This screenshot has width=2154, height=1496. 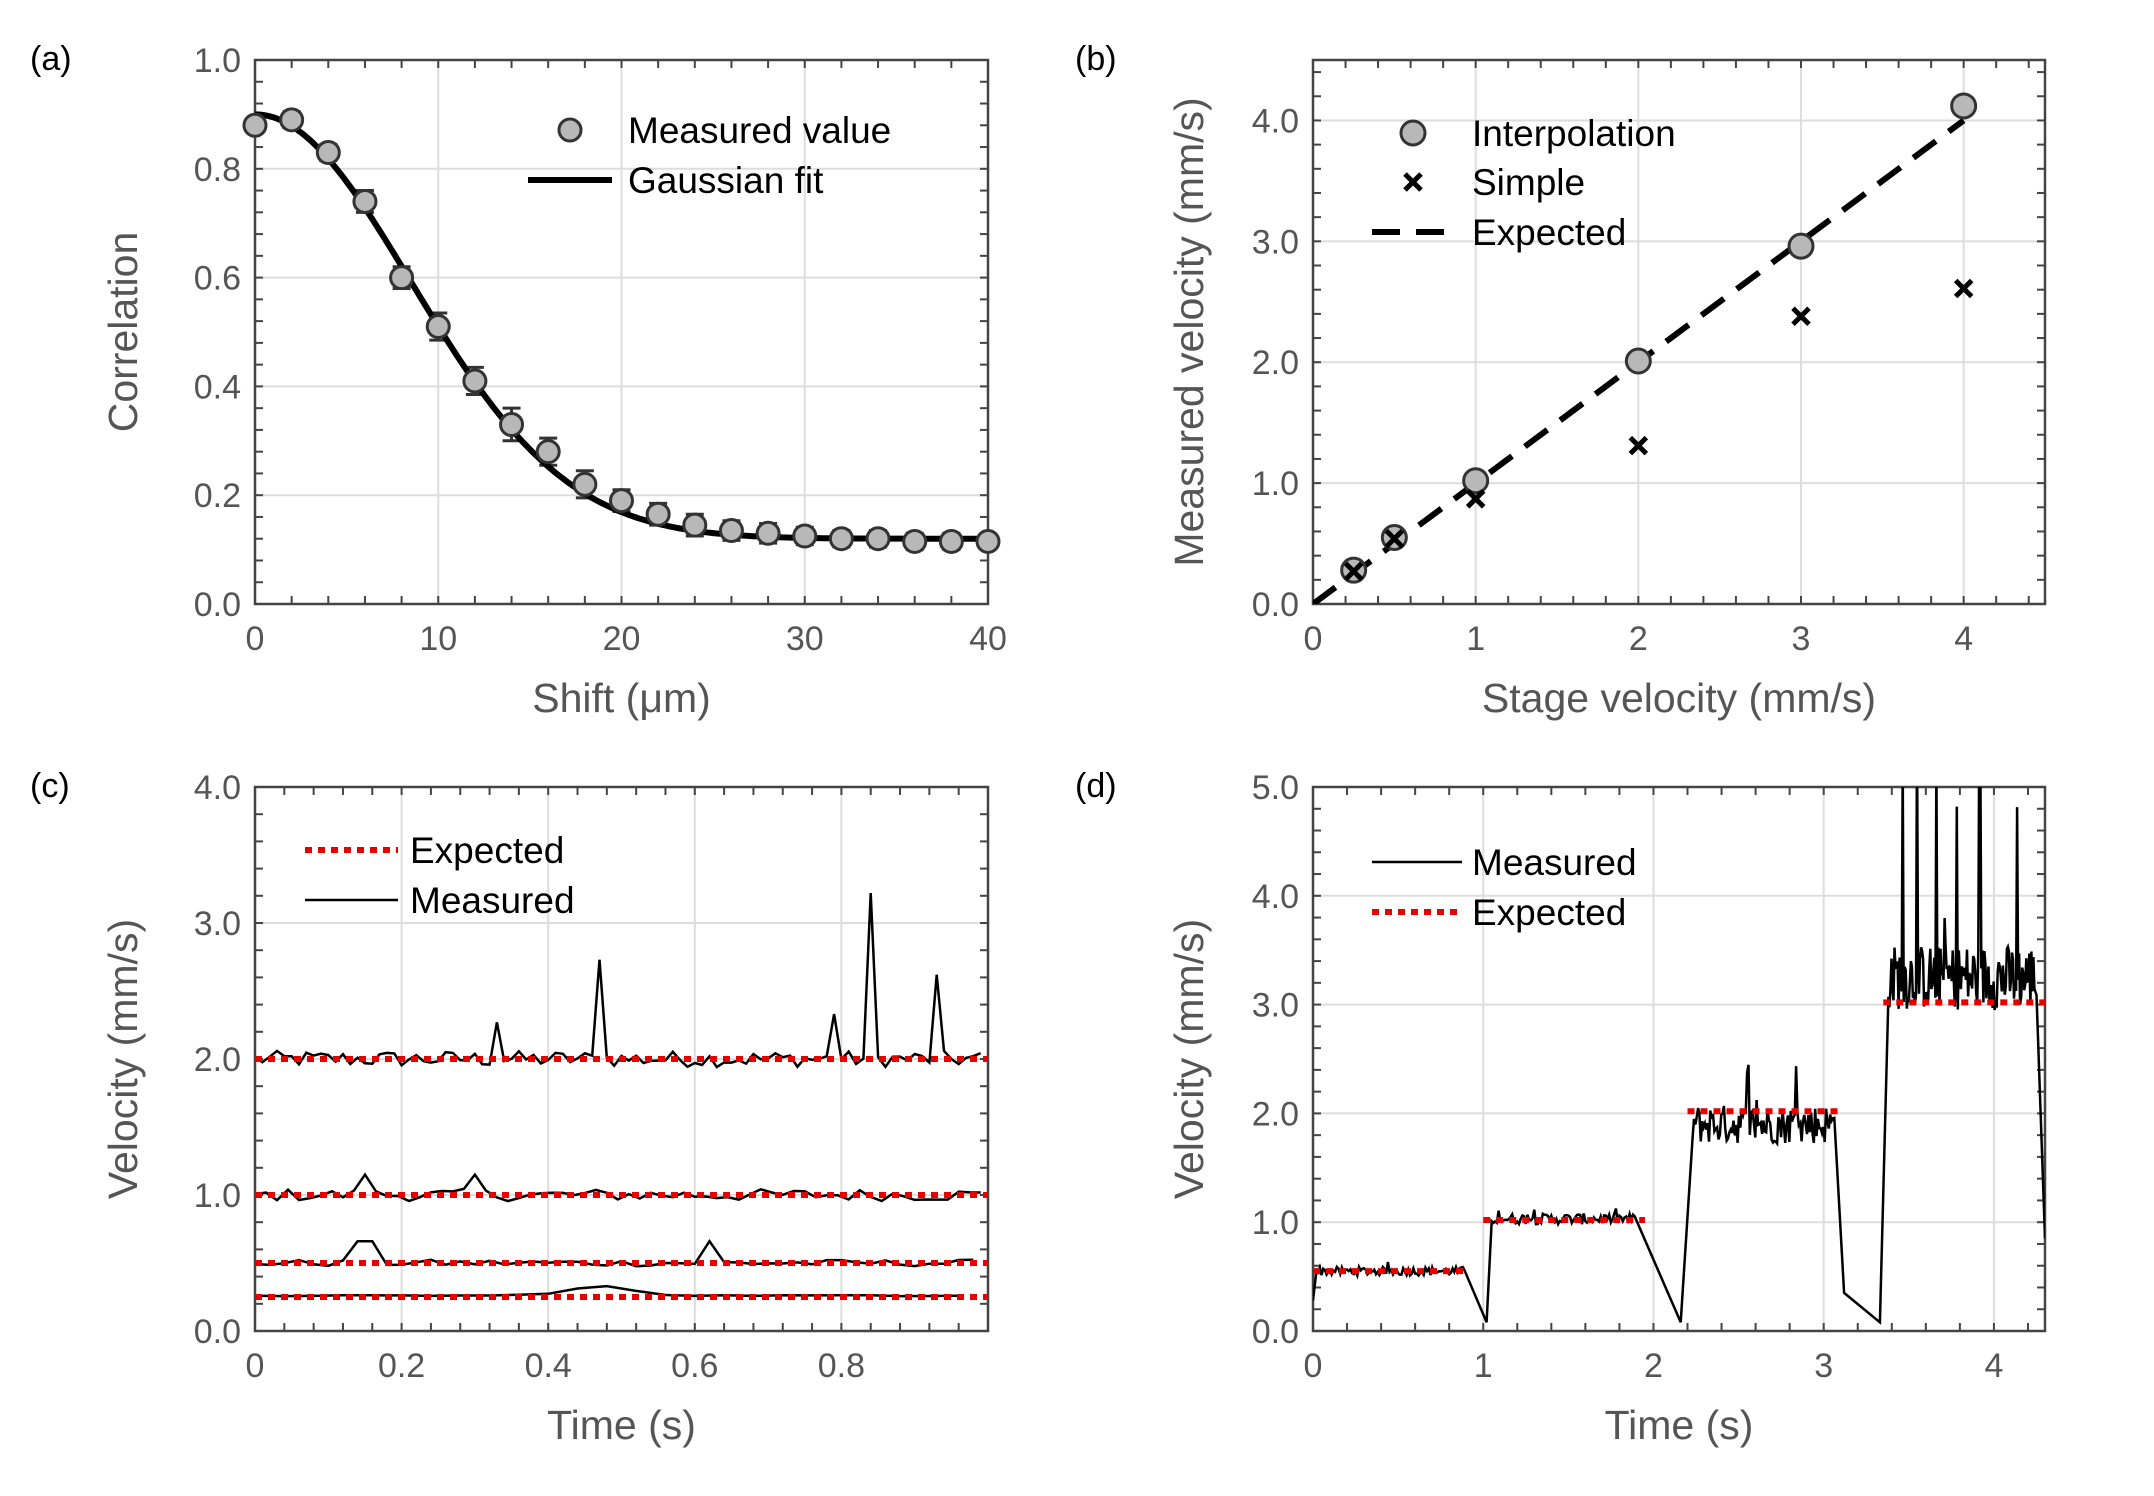 I want to click on panel-a-label: (a), so click(x=51, y=59).